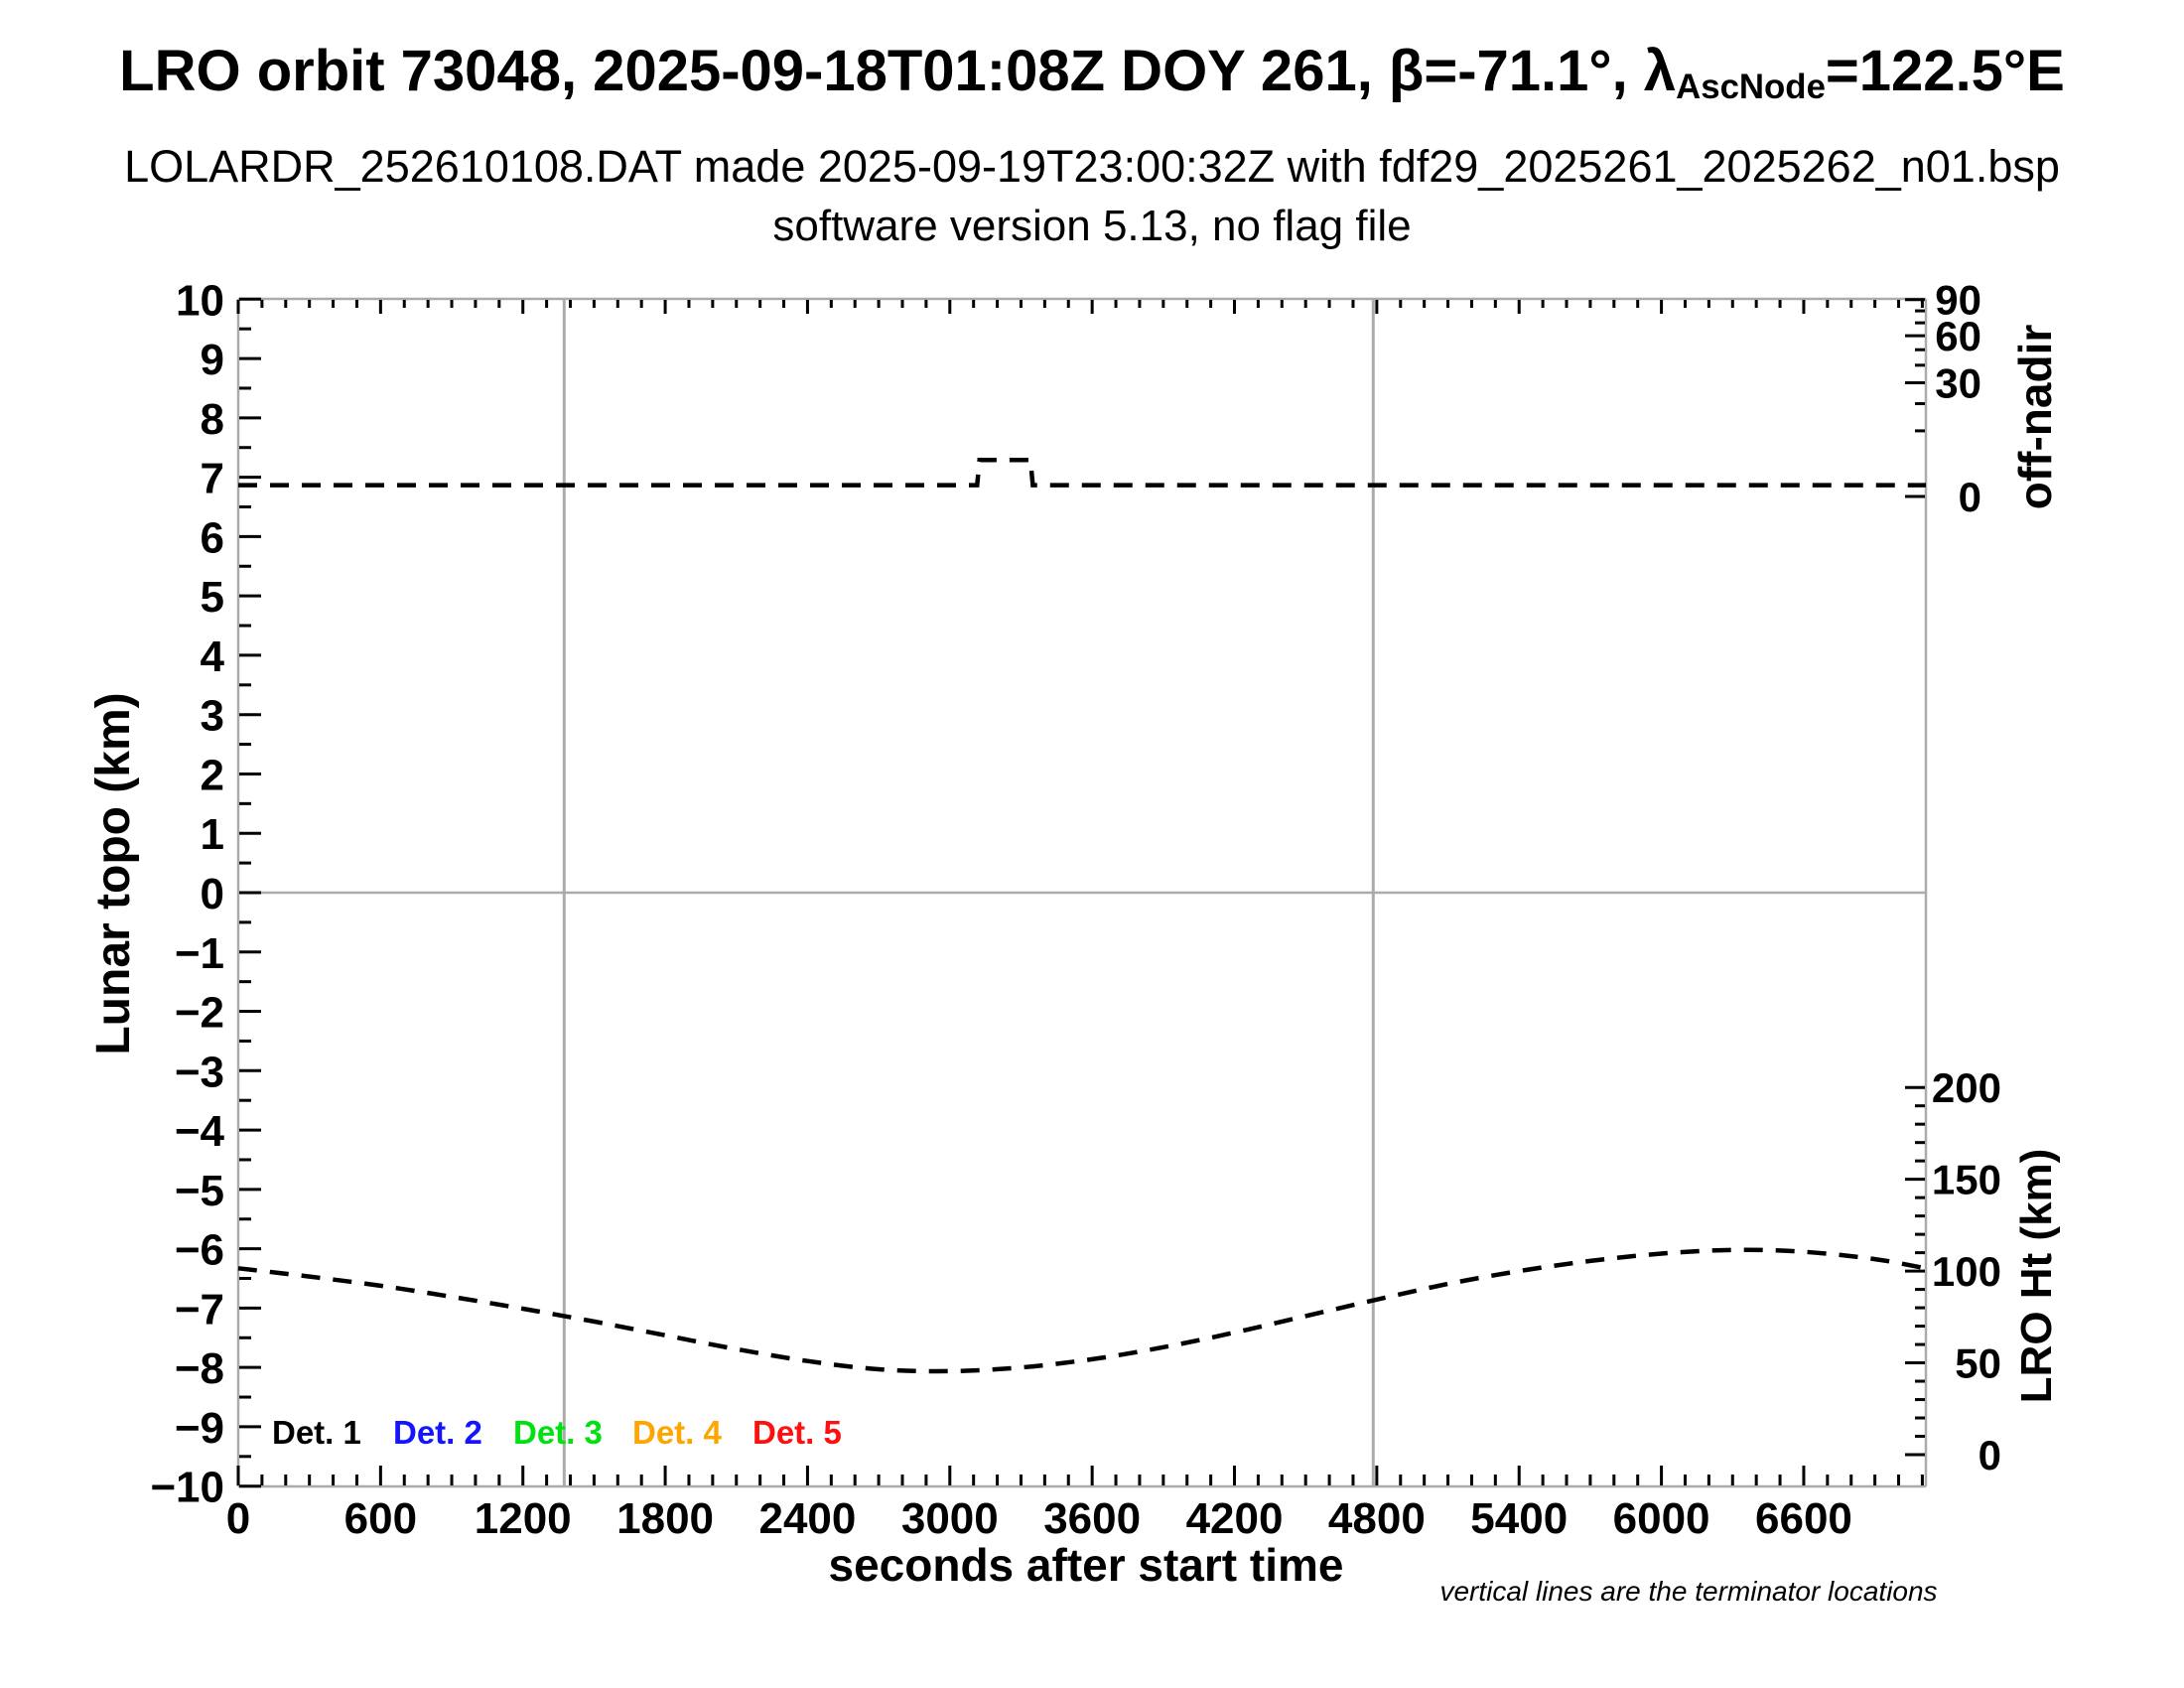 The width and height of the screenshot is (2184, 1688). Describe the element at coordinates (380, 1518) in the screenshot. I see `x-tick-label: 600` at that location.